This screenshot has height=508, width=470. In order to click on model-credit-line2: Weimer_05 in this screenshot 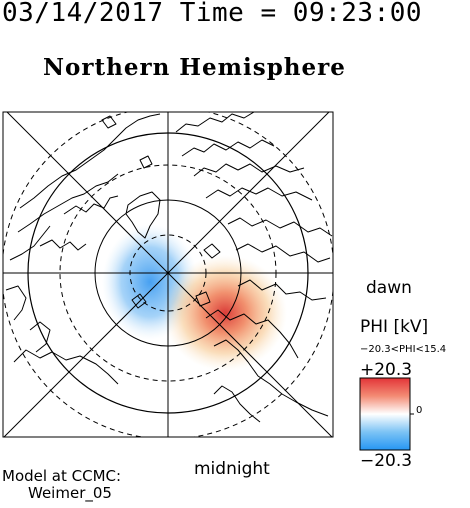, I will do `click(70, 493)`.